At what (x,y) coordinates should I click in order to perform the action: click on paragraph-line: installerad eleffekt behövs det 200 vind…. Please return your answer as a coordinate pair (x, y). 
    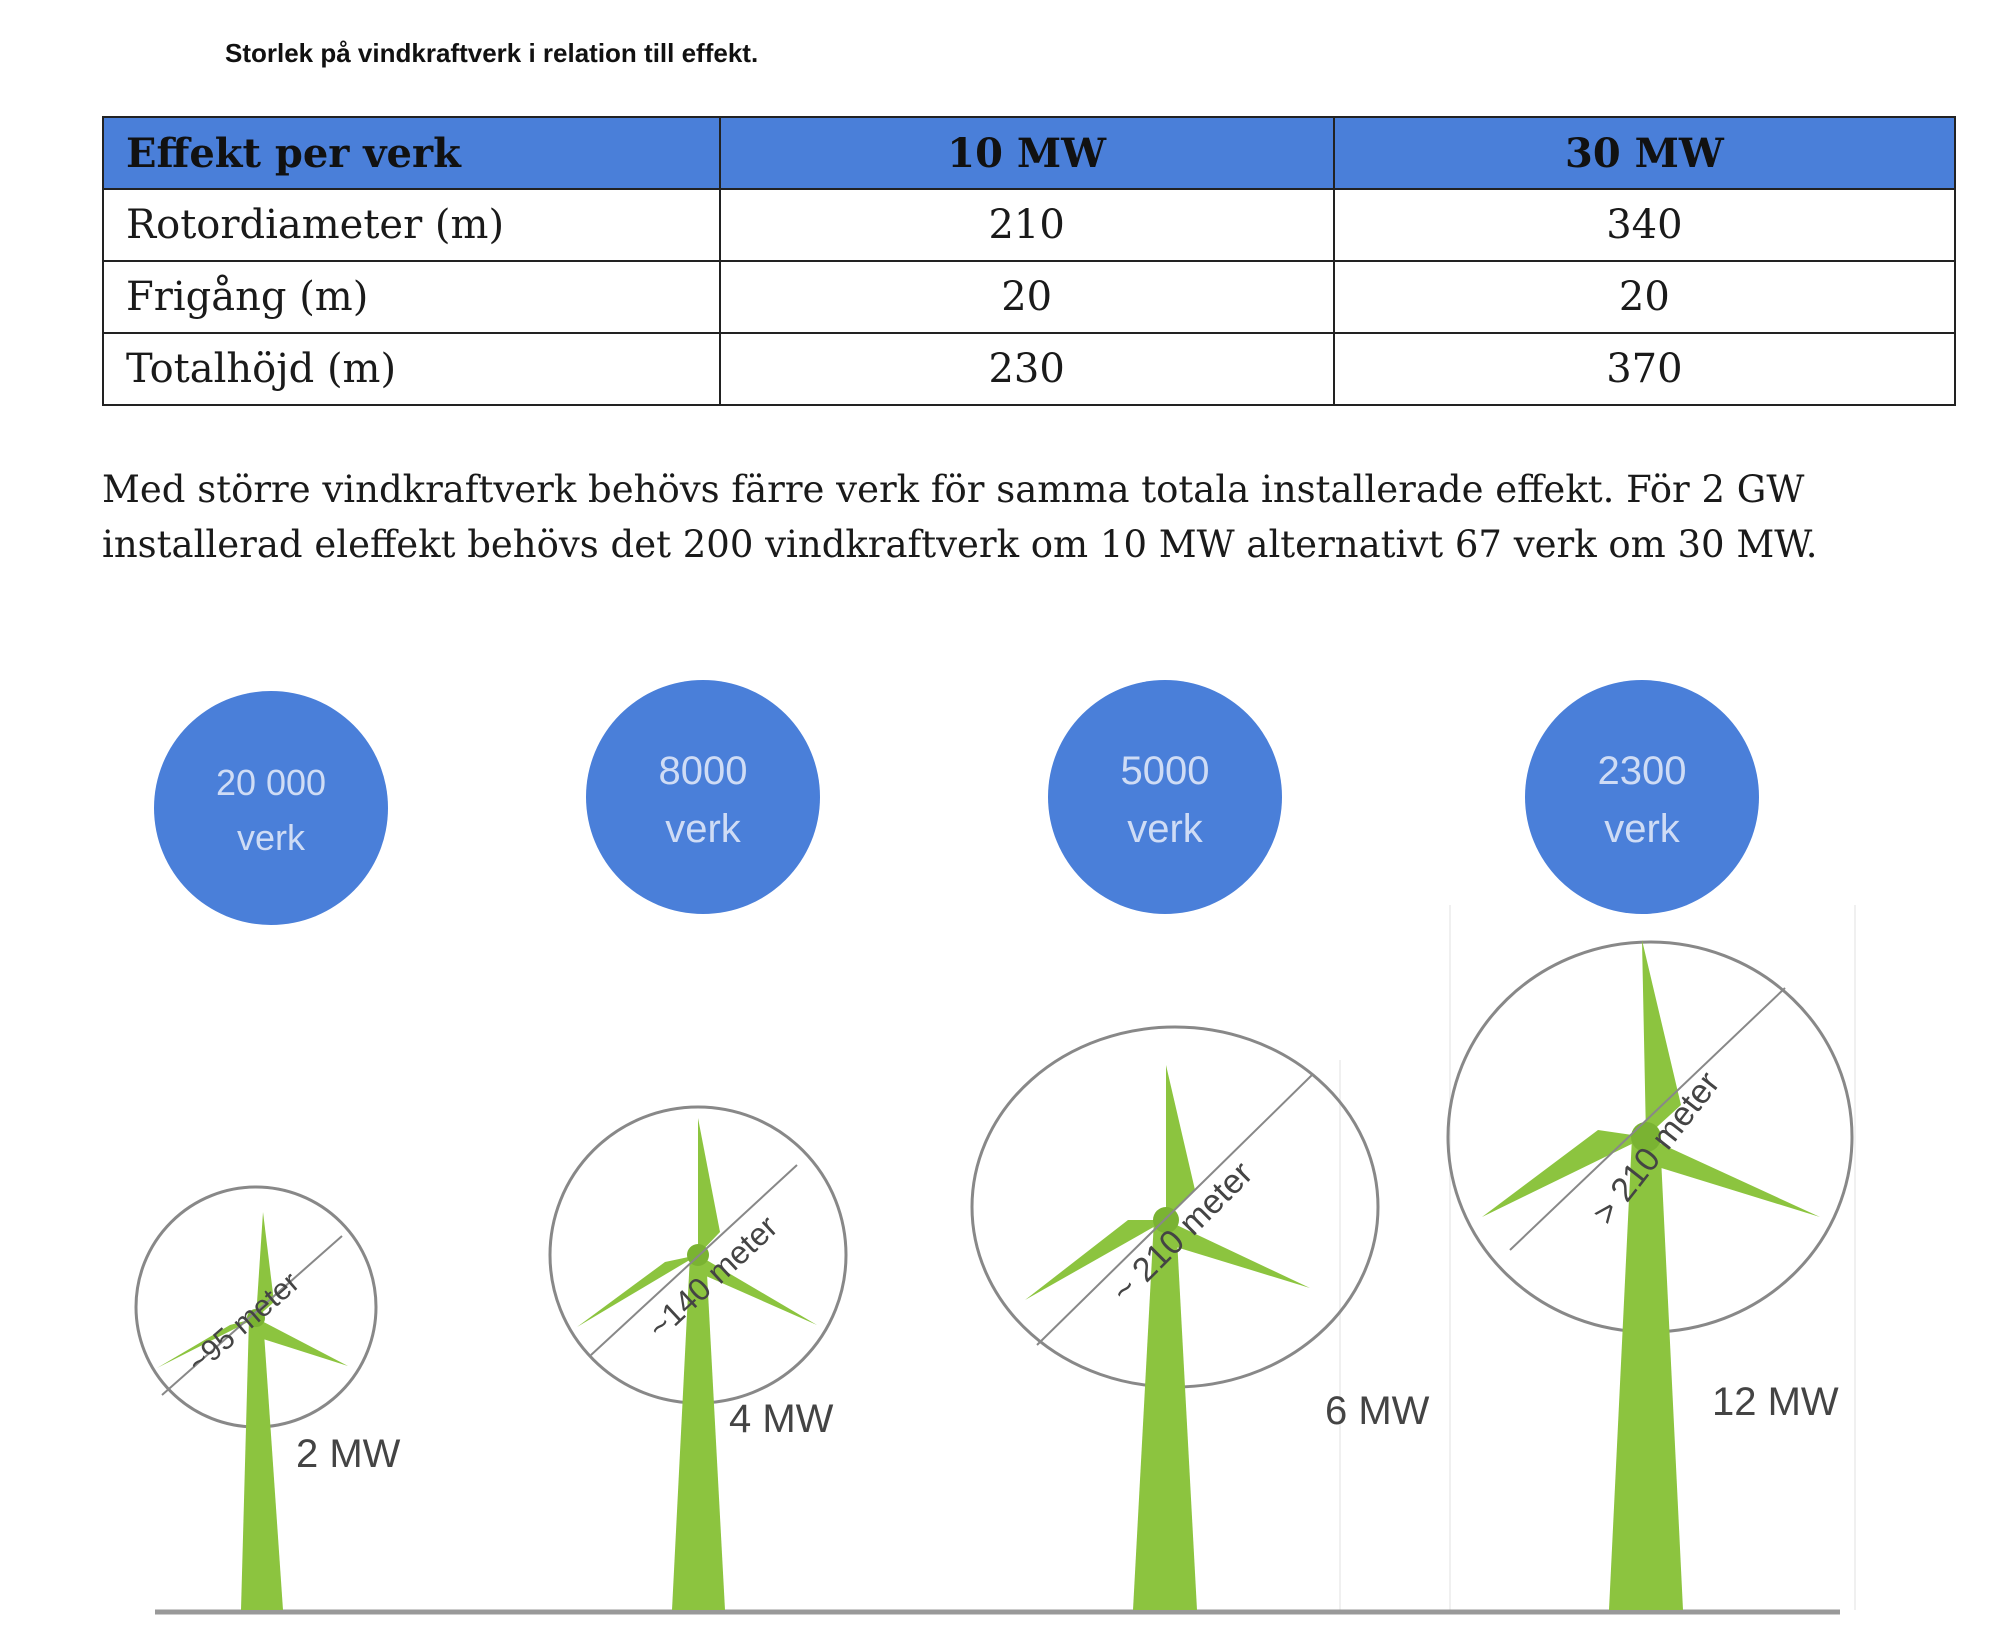
    Looking at the image, I should click on (960, 544).